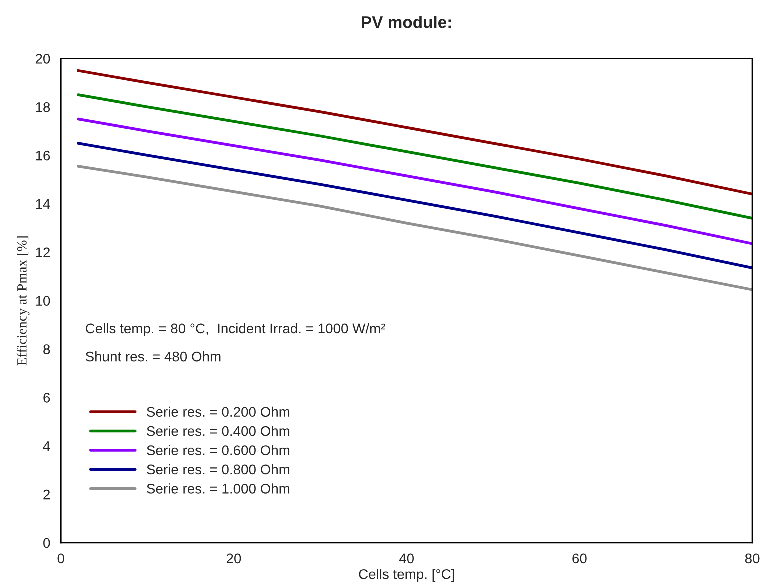 The height and width of the screenshot is (587, 764). What do you see at coordinates (43, 253) in the screenshot?
I see `y-tick-label: 12` at bounding box center [43, 253].